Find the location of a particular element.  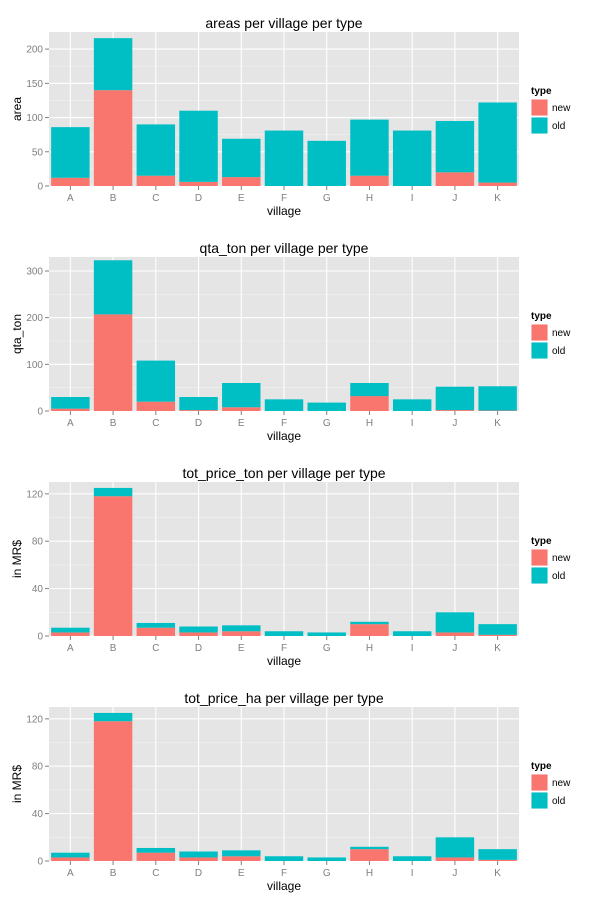

chart-title: areas per village per type is located at coordinates (283, 23).